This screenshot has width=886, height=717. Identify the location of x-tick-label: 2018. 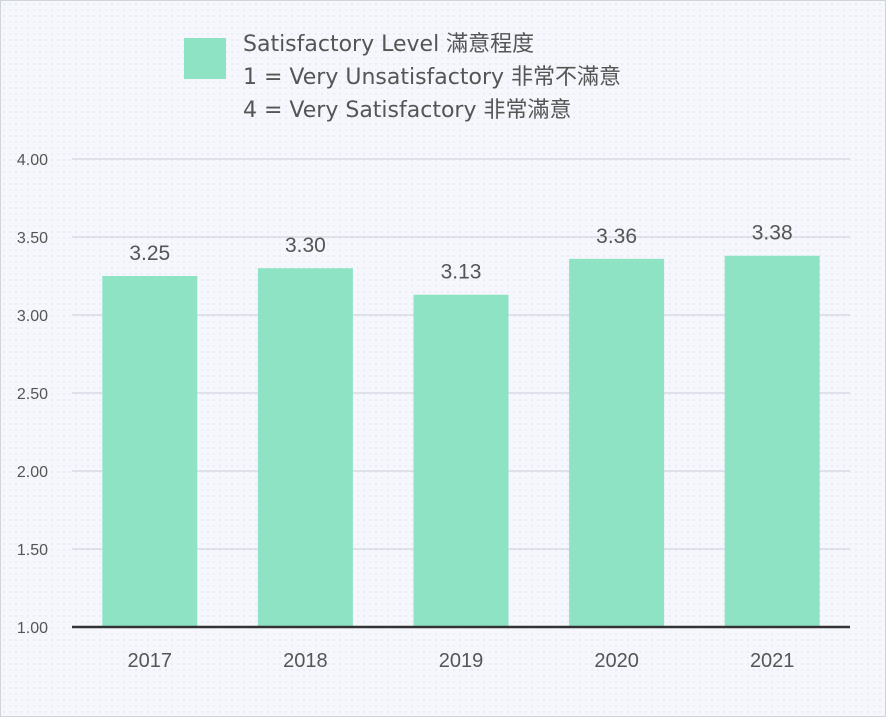
(305, 661).